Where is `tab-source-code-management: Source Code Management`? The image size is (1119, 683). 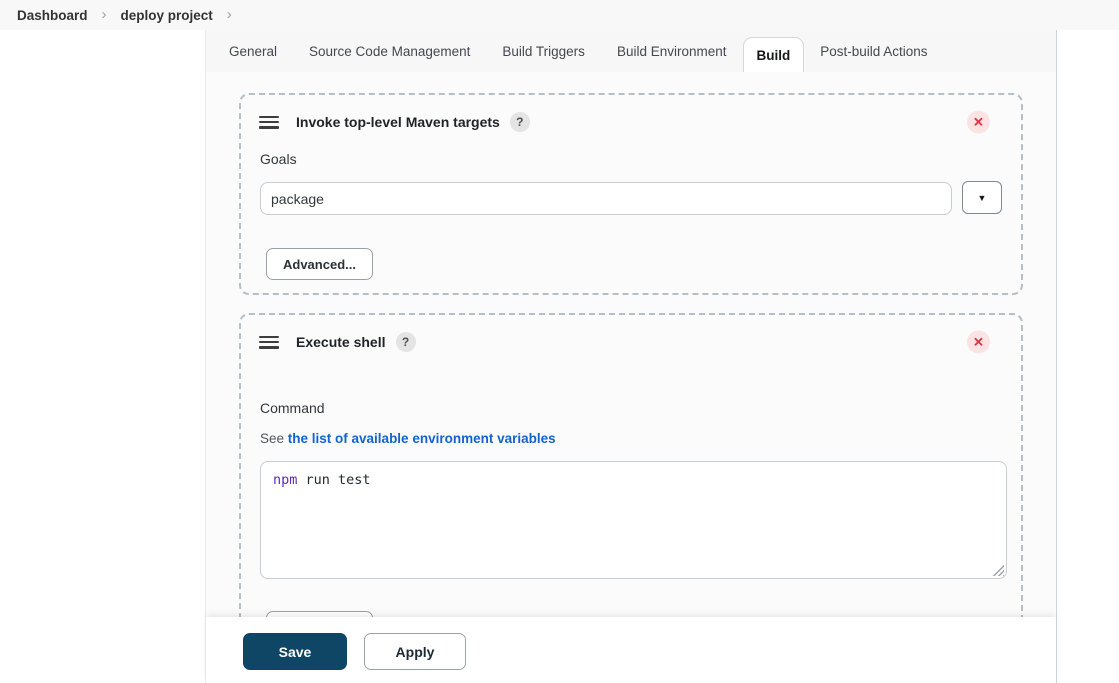 tab-source-code-management: Source Code Management is located at coordinates (390, 51).